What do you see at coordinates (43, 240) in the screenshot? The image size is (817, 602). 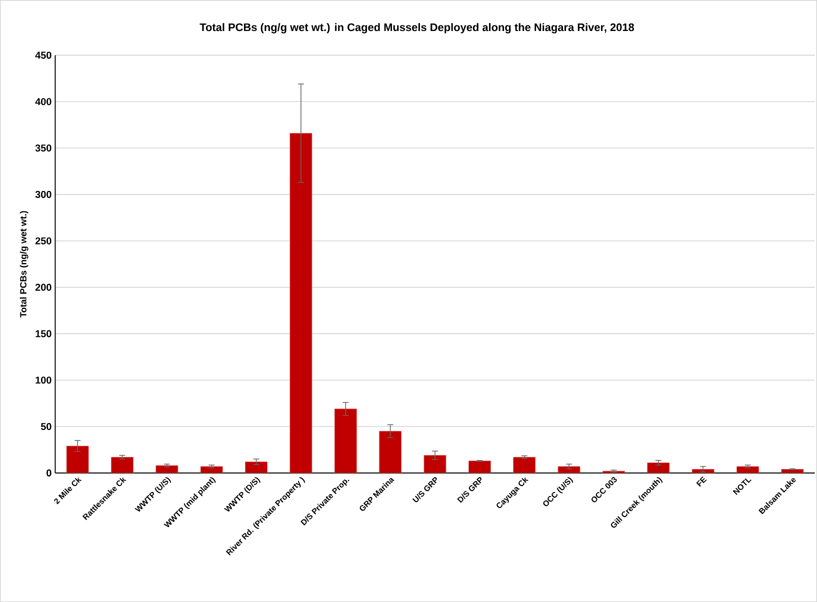 I see `y-tick-label: 250` at bounding box center [43, 240].